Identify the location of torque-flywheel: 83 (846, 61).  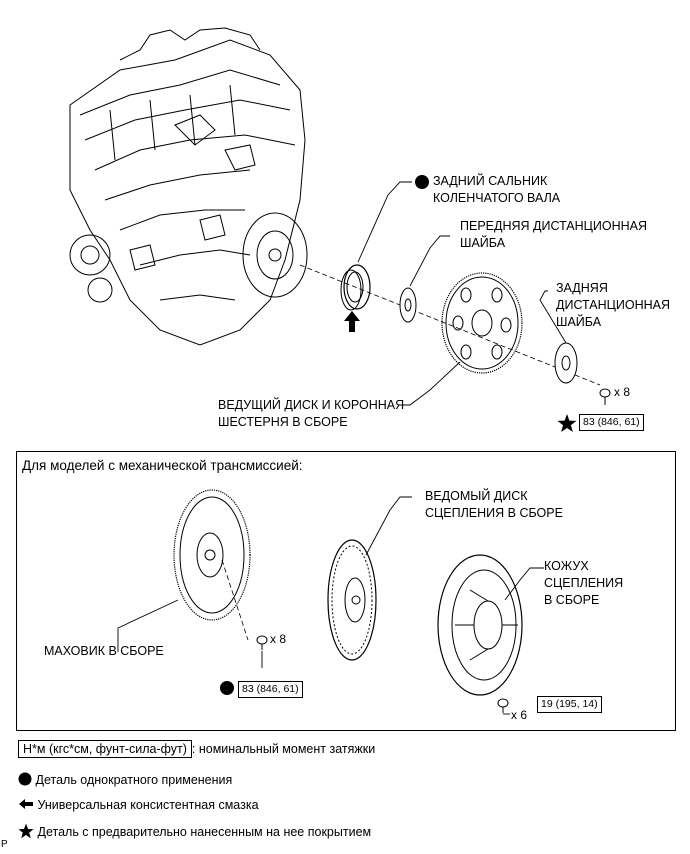
(270, 689).